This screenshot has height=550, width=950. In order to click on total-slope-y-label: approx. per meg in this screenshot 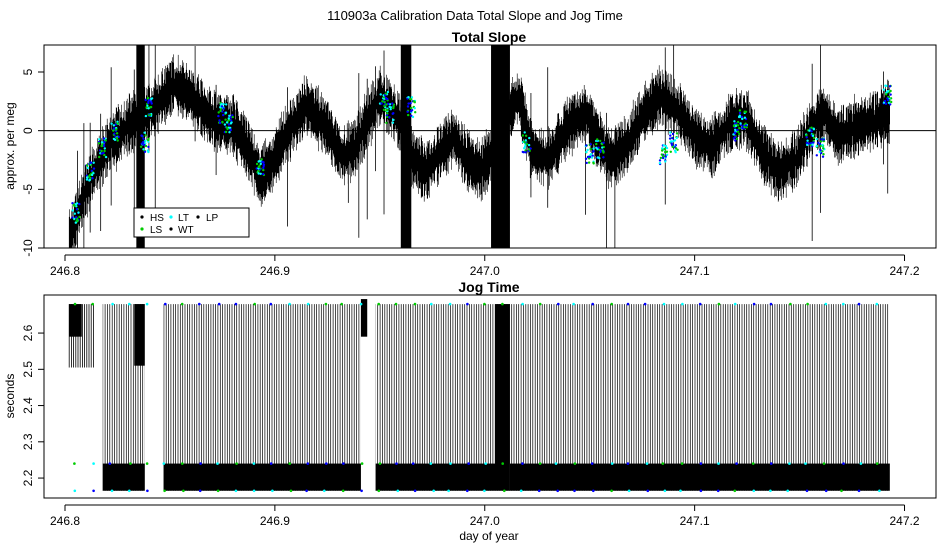, I will do `click(10, 145)`.